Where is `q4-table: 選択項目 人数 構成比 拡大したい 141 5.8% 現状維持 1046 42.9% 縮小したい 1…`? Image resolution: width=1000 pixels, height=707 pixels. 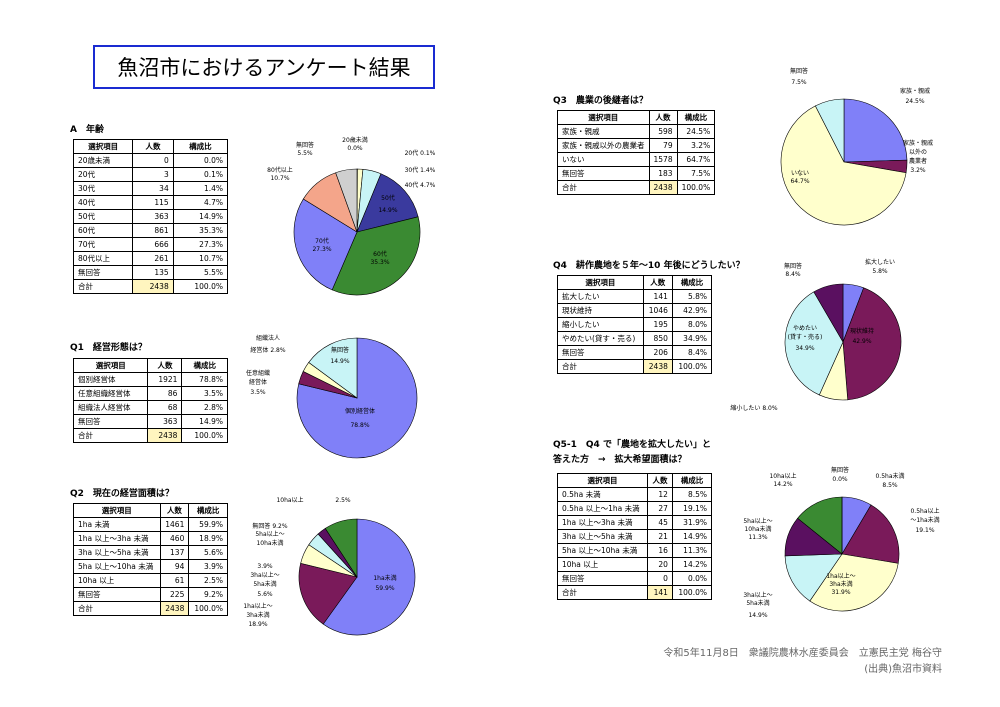
q4-table: 選択項目 人数 構成比 拡大したい 141 5.8% 現状維持 1046 42.9% 縮小したい 1… is located at coordinates (635, 324).